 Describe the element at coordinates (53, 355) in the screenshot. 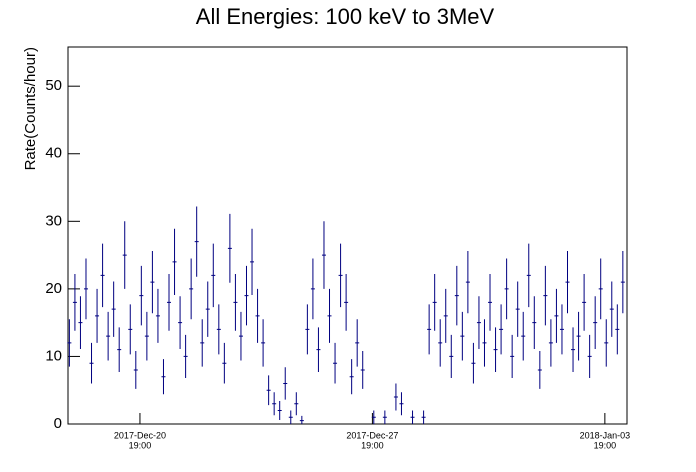

I see `y-tick-label: 10` at that location.